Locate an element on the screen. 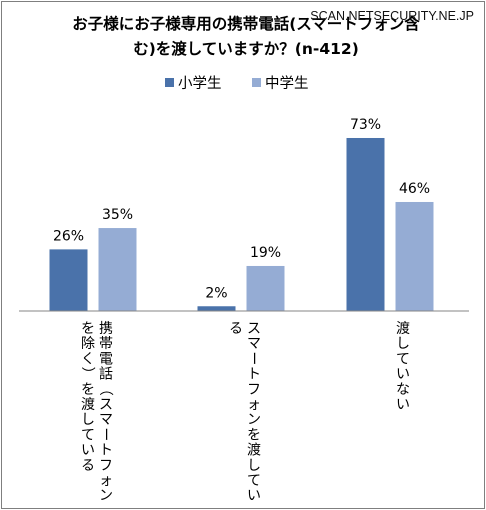 The width and height of the screenshot is (486, 510). data-label-2-series-1: 46% is located at coordinates (414, 189).